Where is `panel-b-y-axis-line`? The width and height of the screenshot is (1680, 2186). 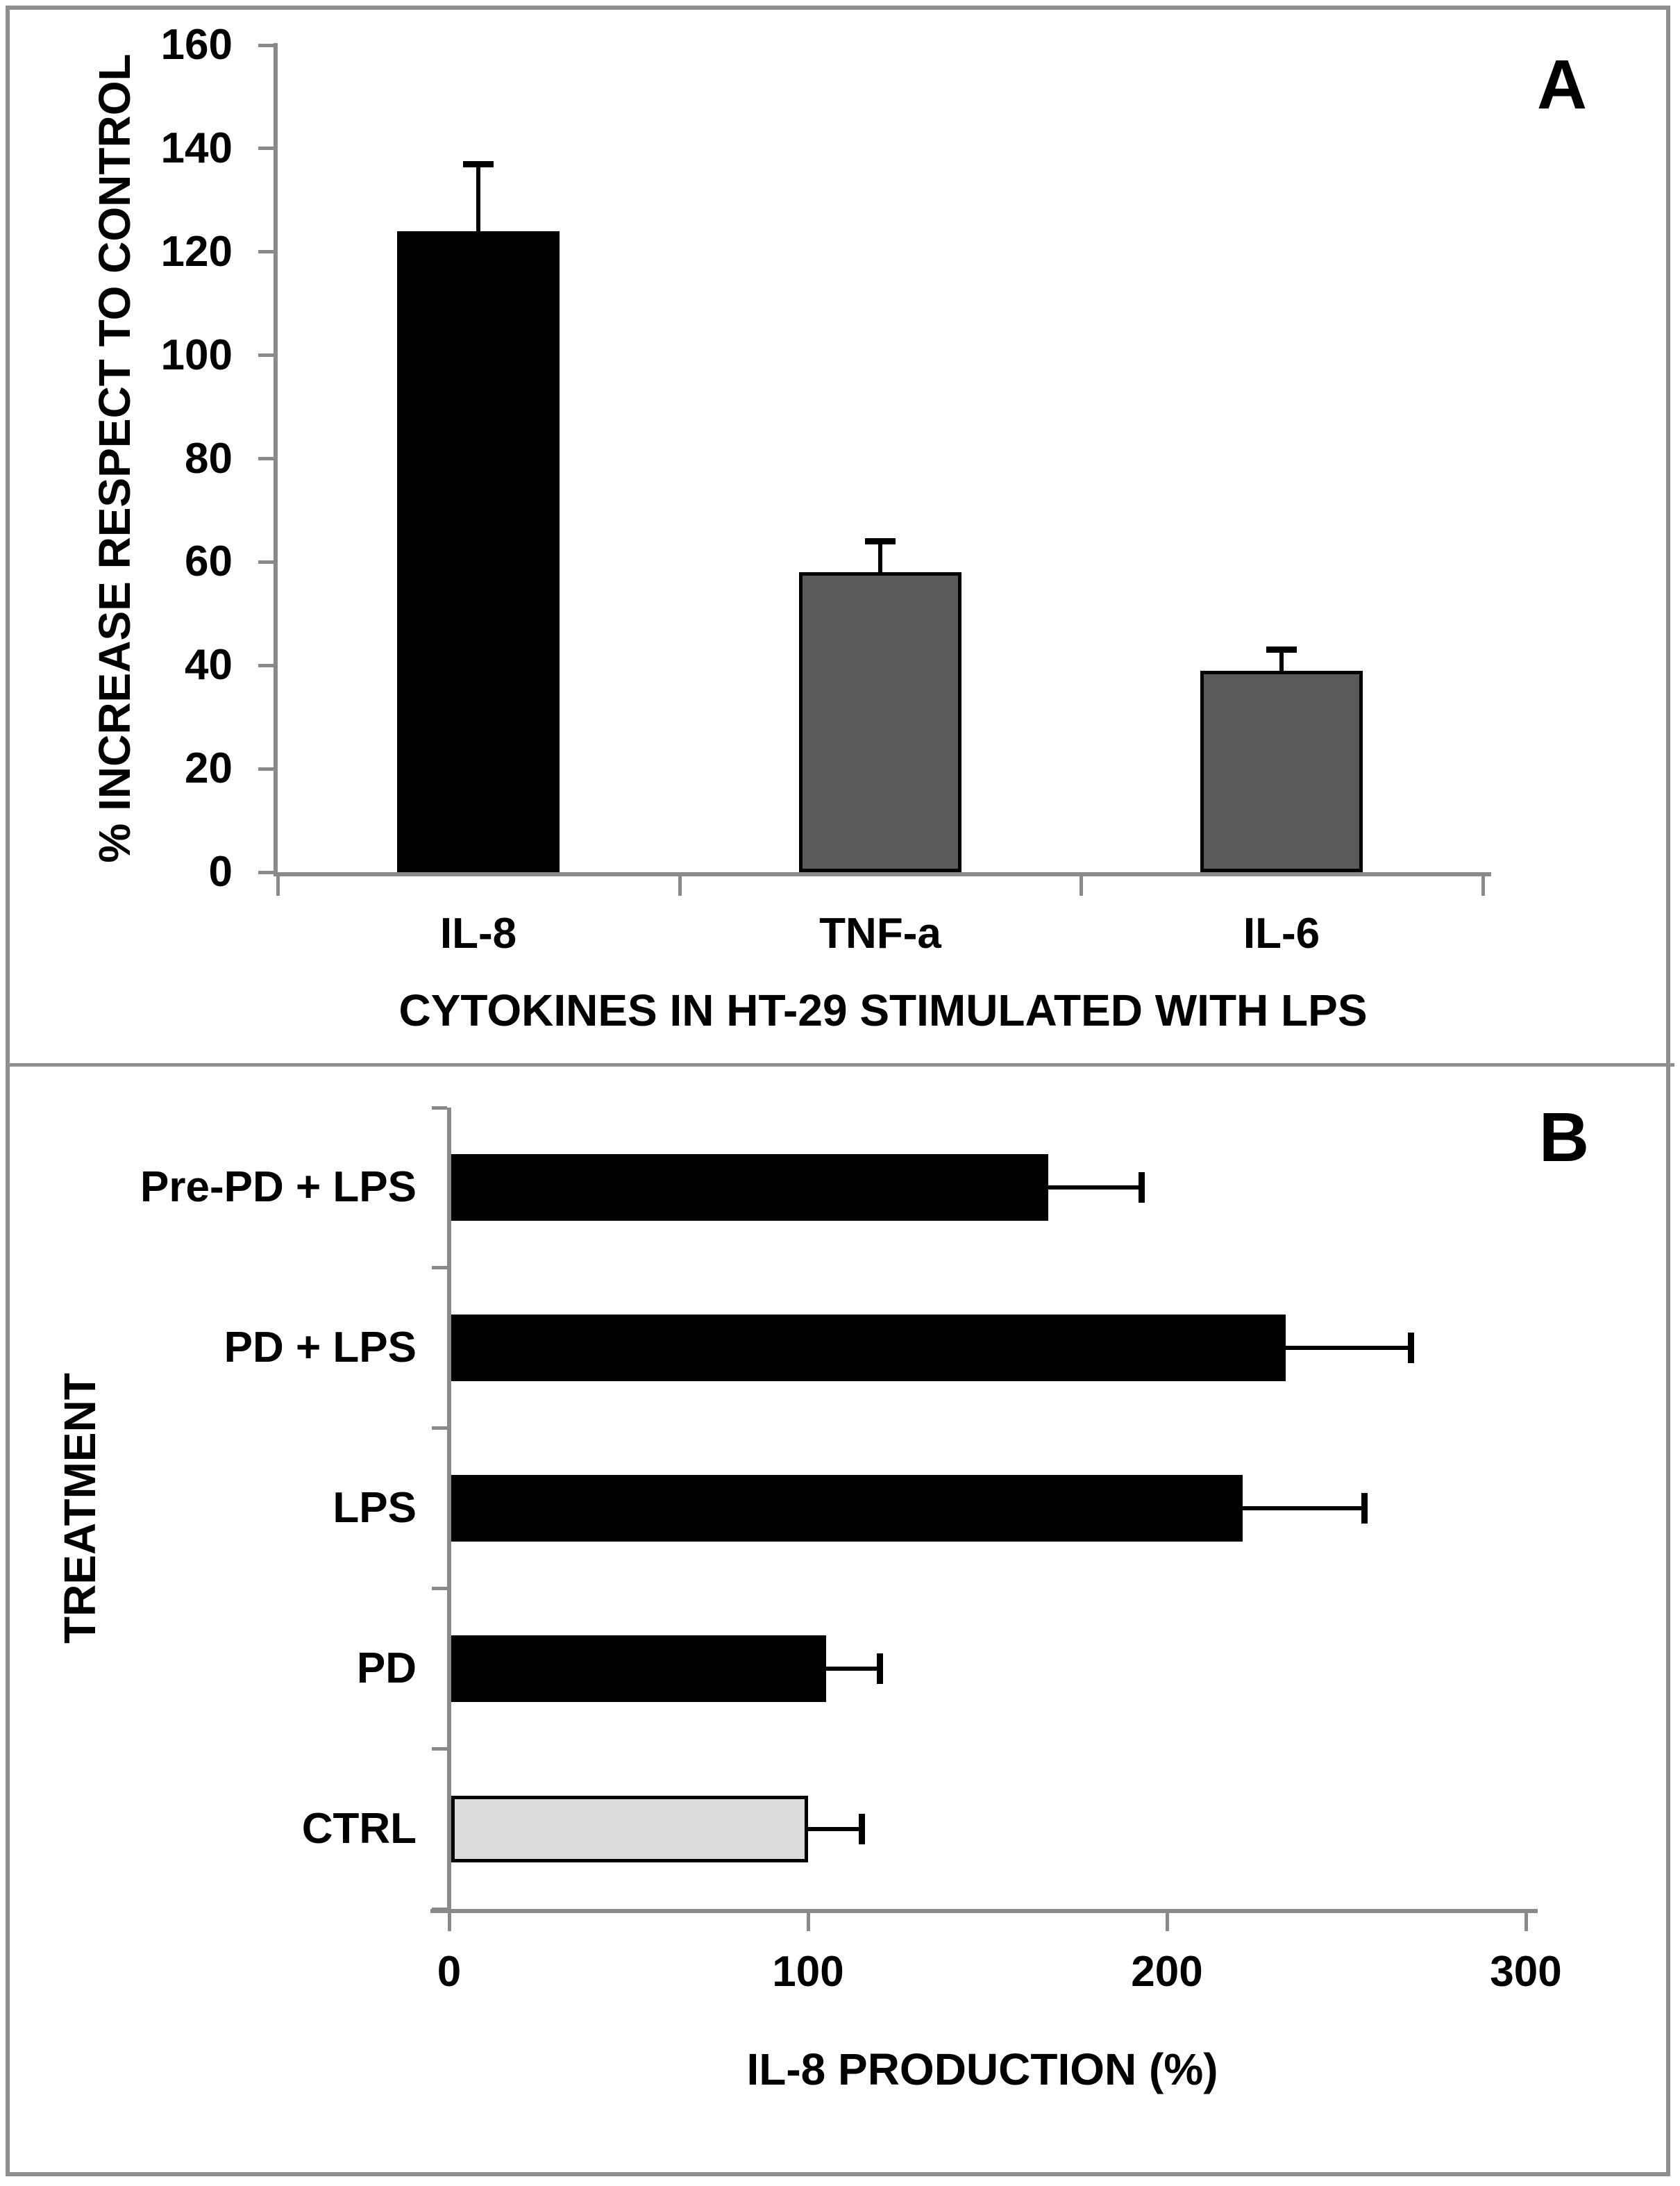 panel-b-y-axis-line is located at coordinates (449, 1511).